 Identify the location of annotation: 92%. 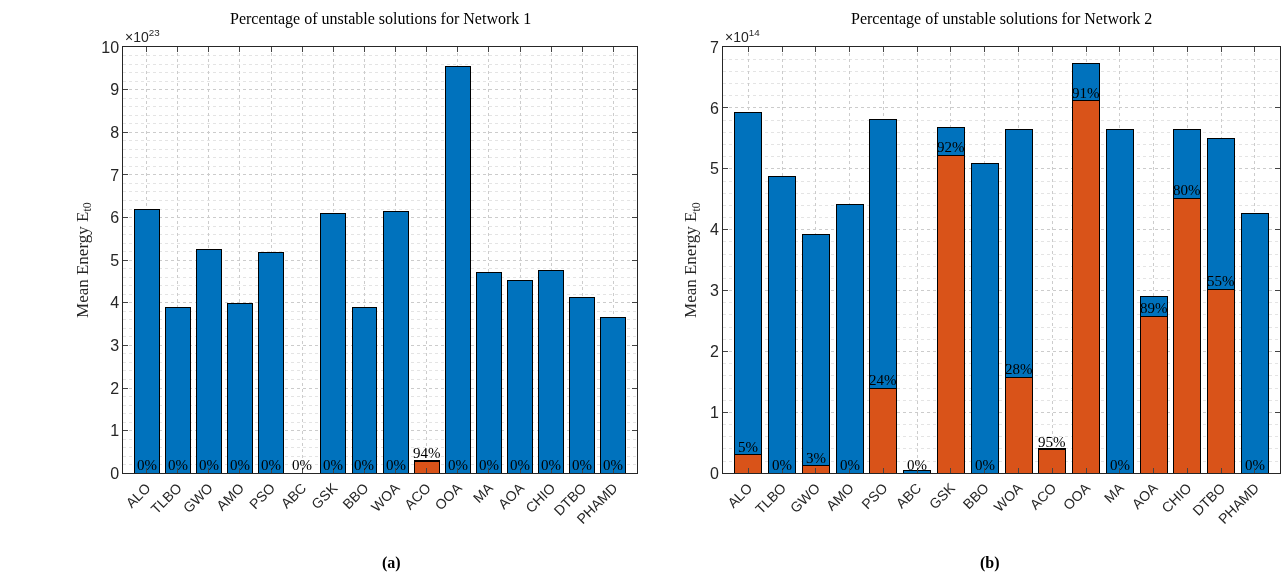
(951, 147).